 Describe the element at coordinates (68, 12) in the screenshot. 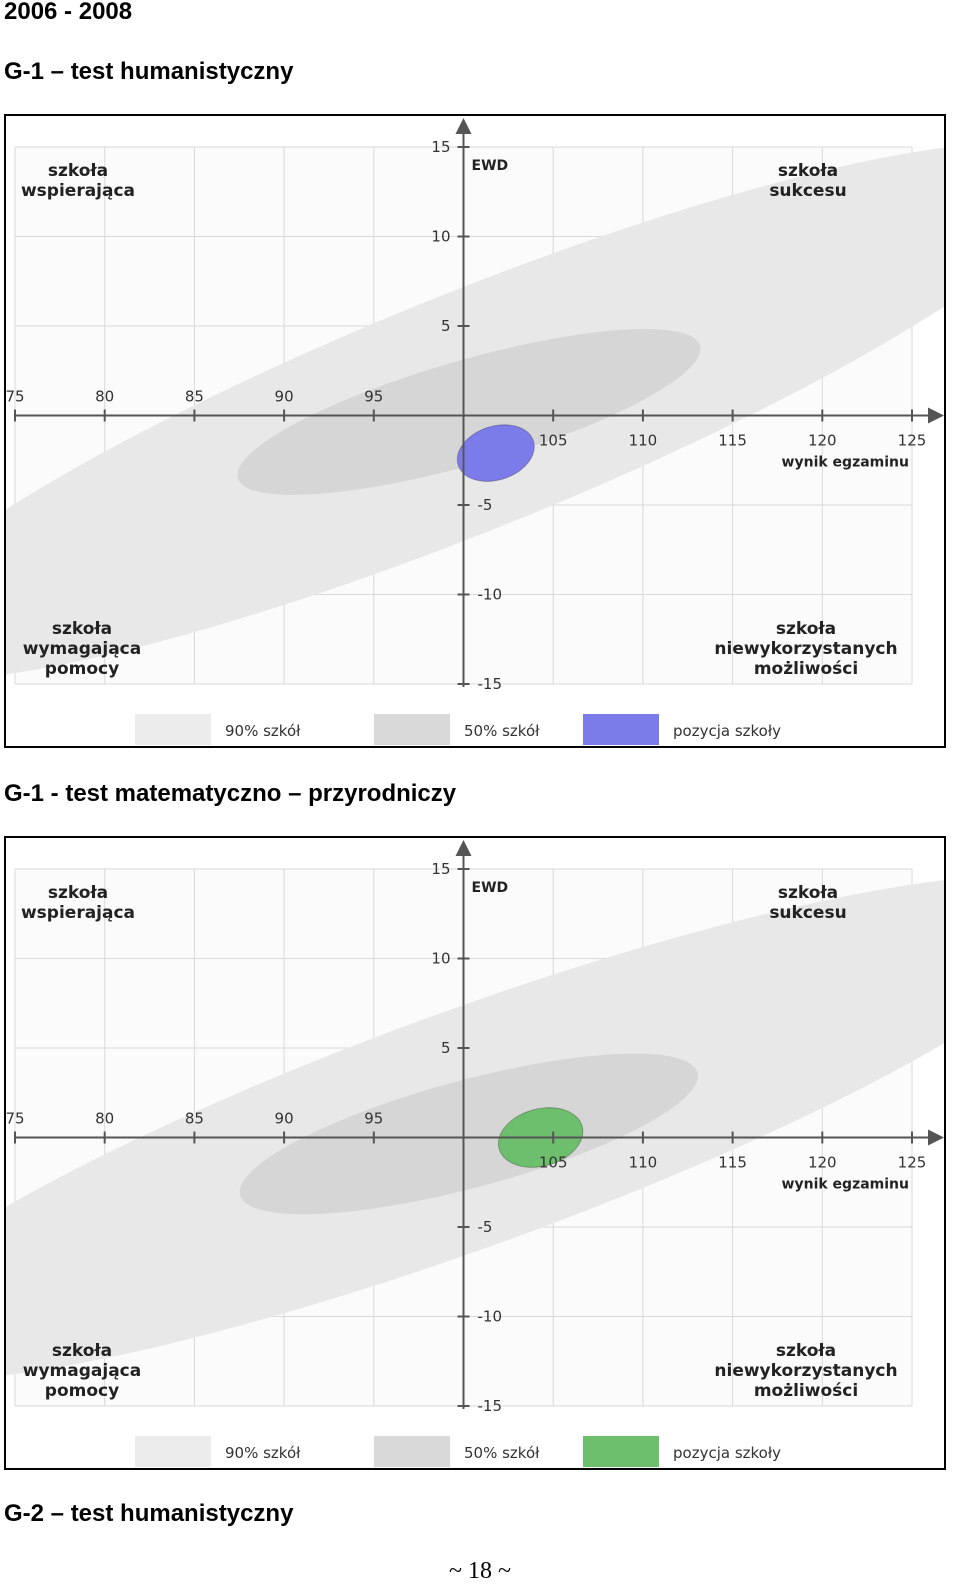

I see `period-heading: 2006 - 2008` at that location.